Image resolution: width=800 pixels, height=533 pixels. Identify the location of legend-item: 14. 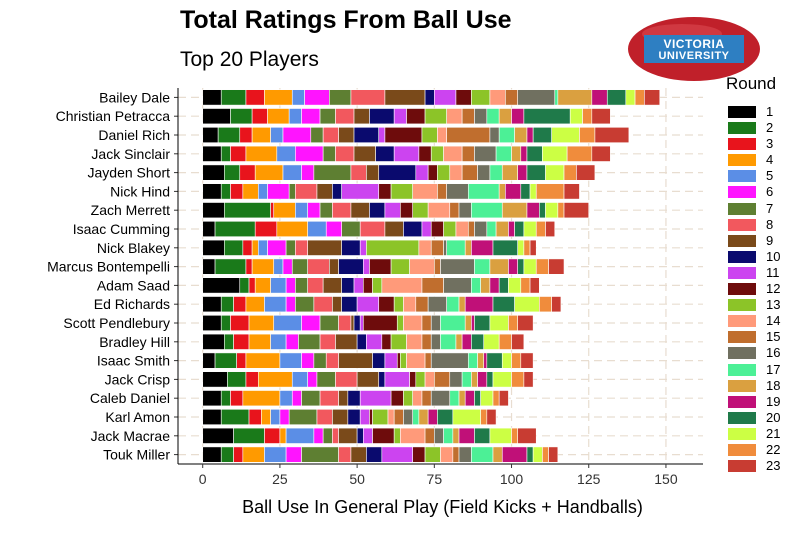
(753, 321).